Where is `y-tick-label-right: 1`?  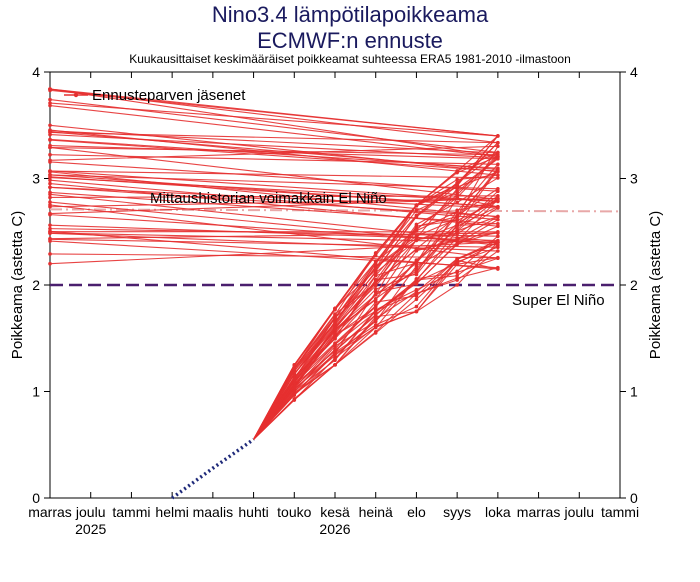
y-tick-label-right: 1 is located at coordinates (634, 392).